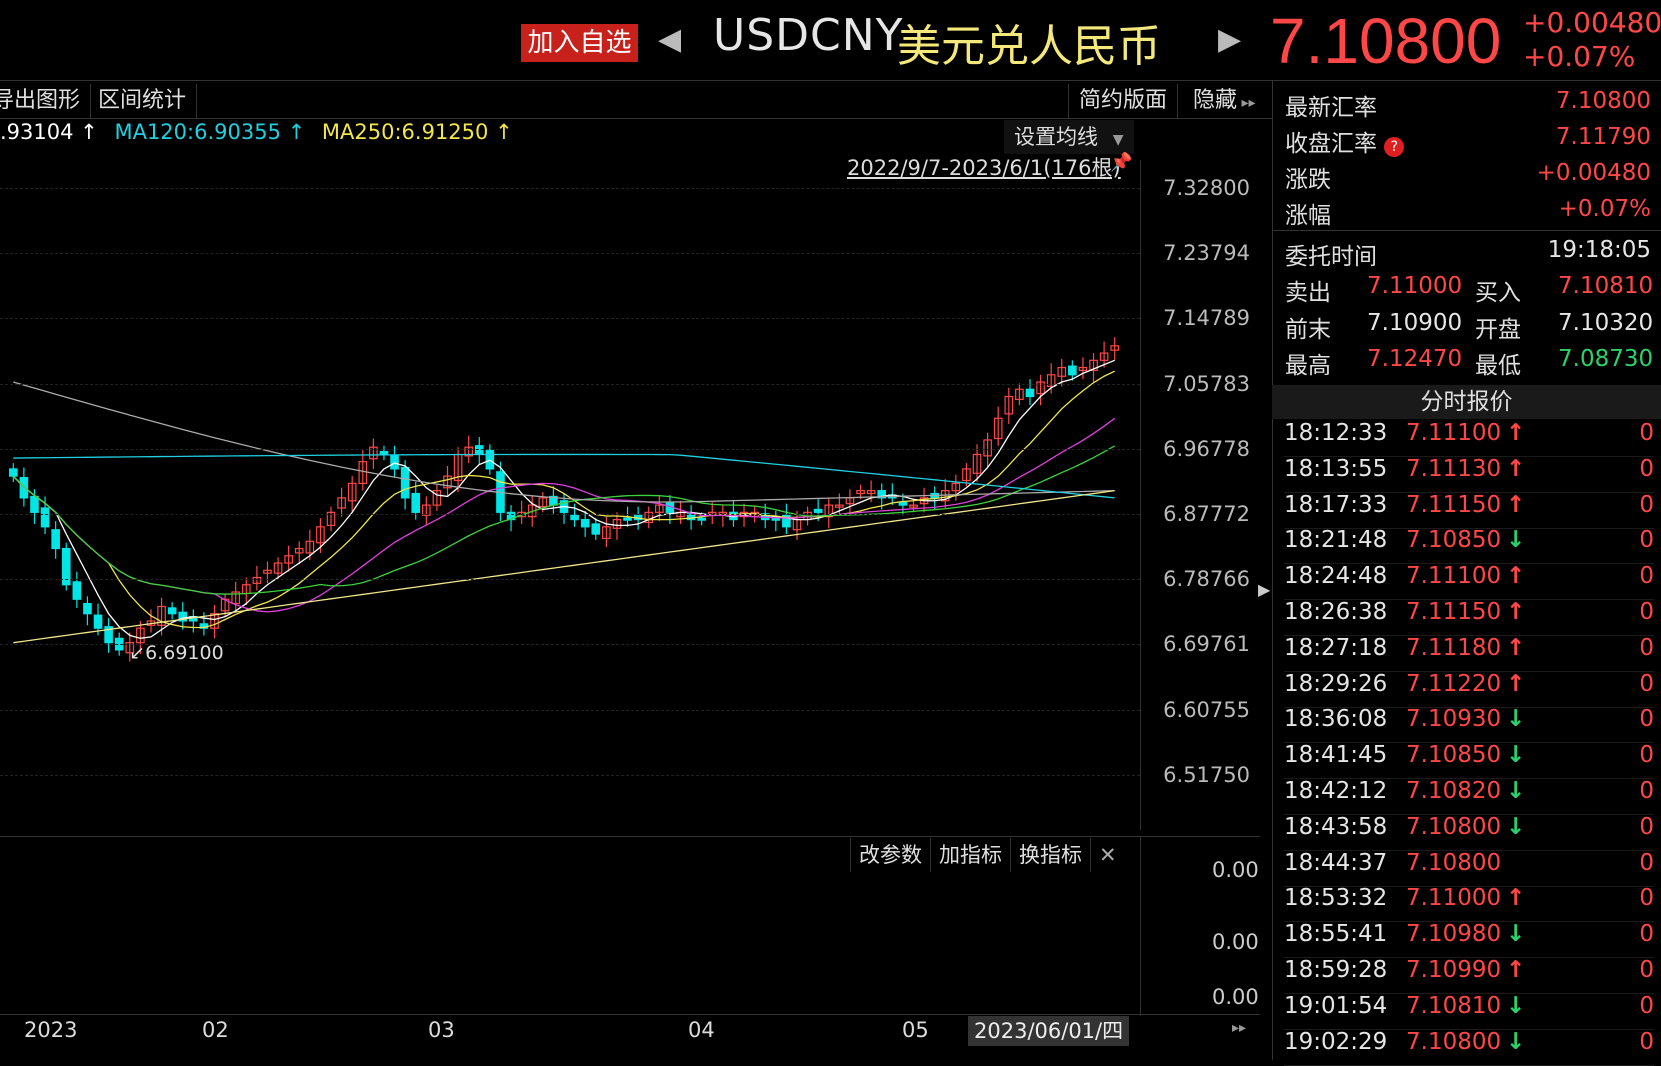 This screenshot has height=1066, width=1661. I want to click on set-ma-dropdown: 设置均线 ▼, so click(1069, 137).